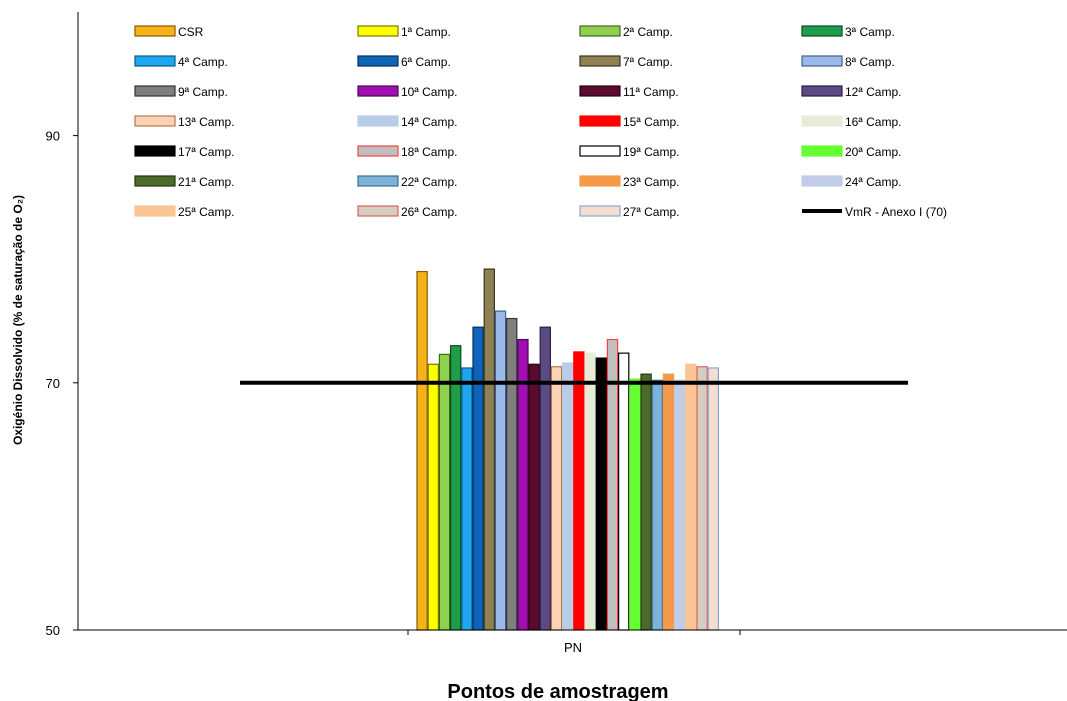 The image size is (1067, 701). Describe the element at coordinates (873, 122) in the screenshot. I see `legend-label: 16ª Camp.` at that location.